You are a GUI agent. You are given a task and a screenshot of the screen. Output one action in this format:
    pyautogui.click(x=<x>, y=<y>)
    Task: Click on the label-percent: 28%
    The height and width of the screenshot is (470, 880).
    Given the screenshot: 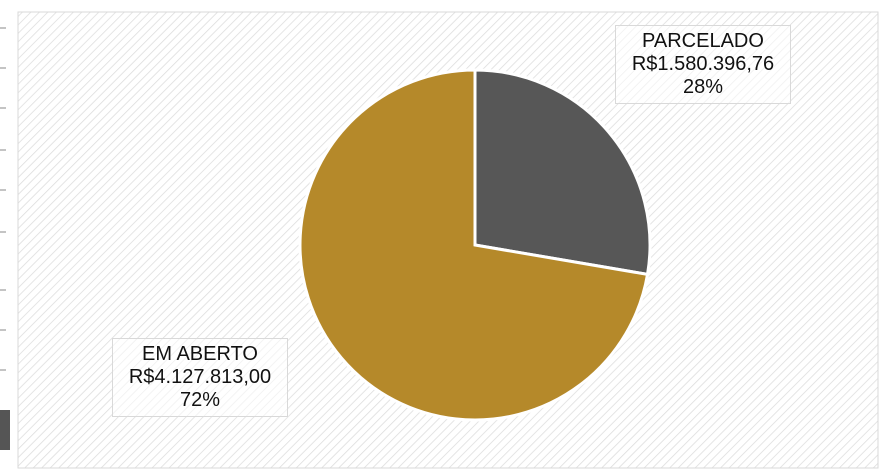 What is the action you would take?
    pyautogui.click(x=703, y=87)
    